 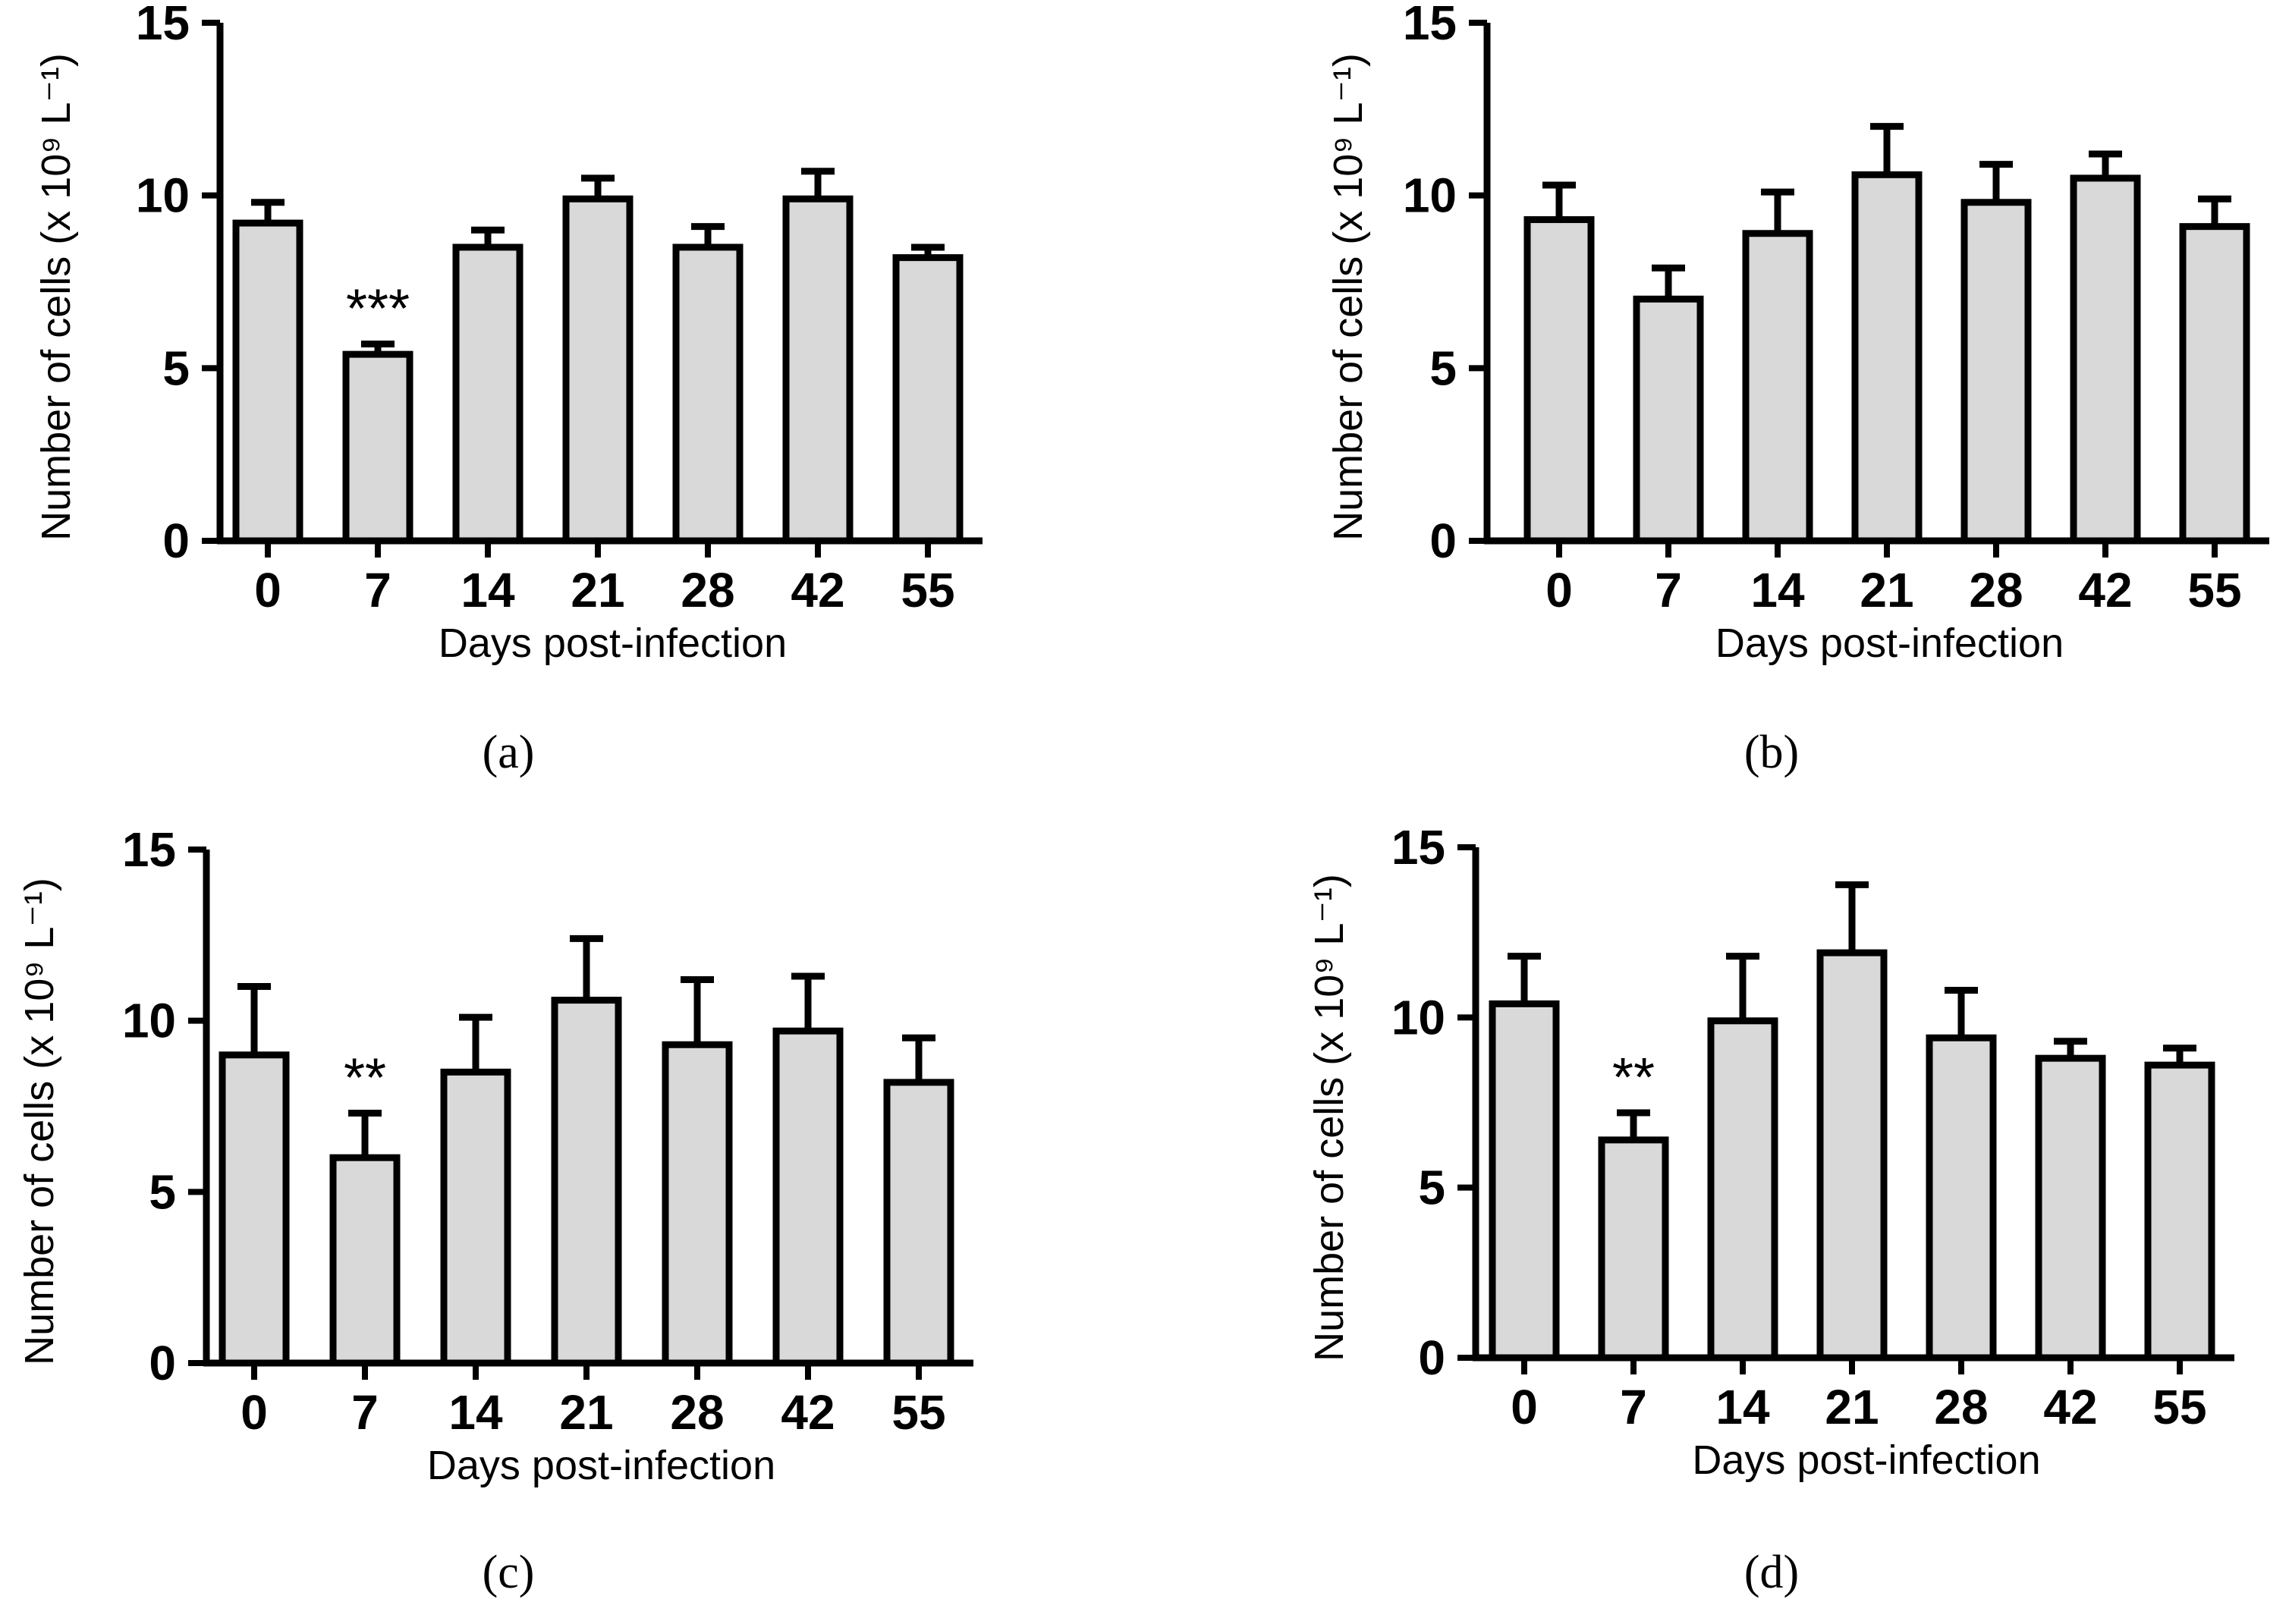 What do you see at coordinates (509, 752) in the screenshot?
I see `panel-label: (a)` at bounding box center [509, 752].